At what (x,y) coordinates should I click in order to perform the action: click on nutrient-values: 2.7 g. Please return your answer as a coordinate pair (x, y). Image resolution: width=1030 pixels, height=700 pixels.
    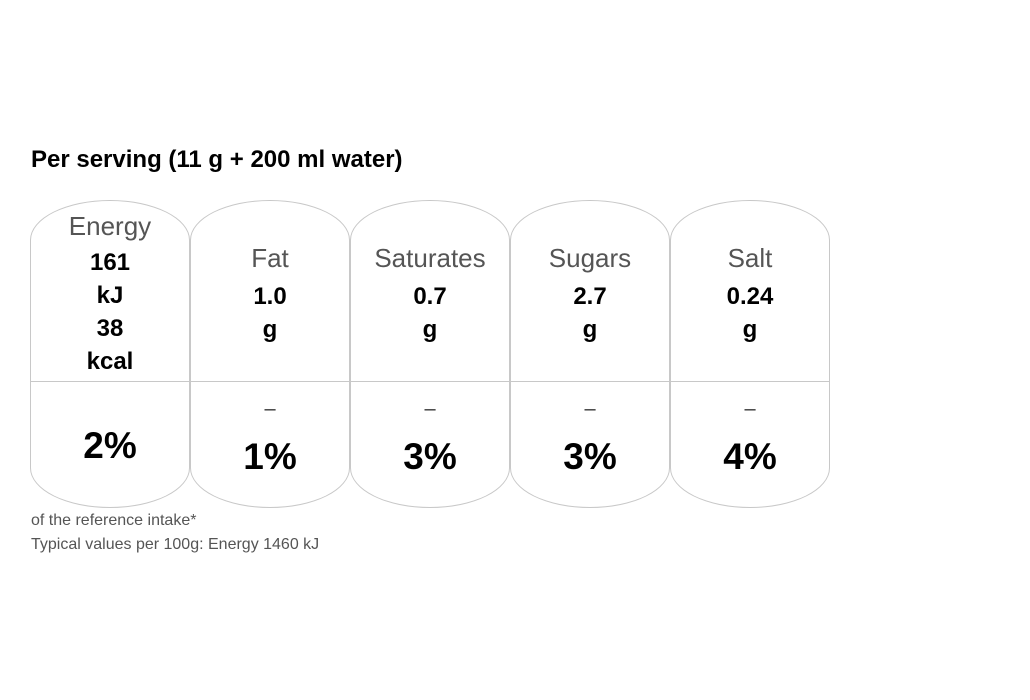
    Looking at the image, I should click on (590, 313).